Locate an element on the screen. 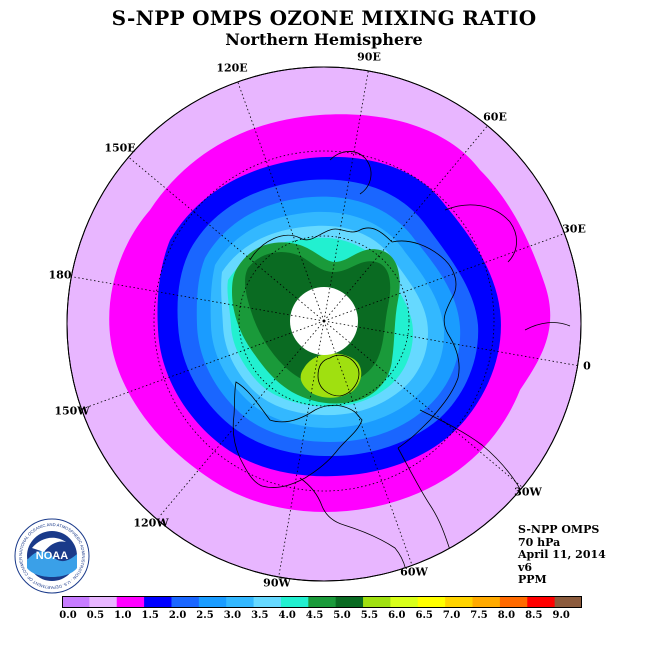 The width and height of the screenshot is (648, 648). colorbar-label: 6.5 is located at coordinates (424, 615).